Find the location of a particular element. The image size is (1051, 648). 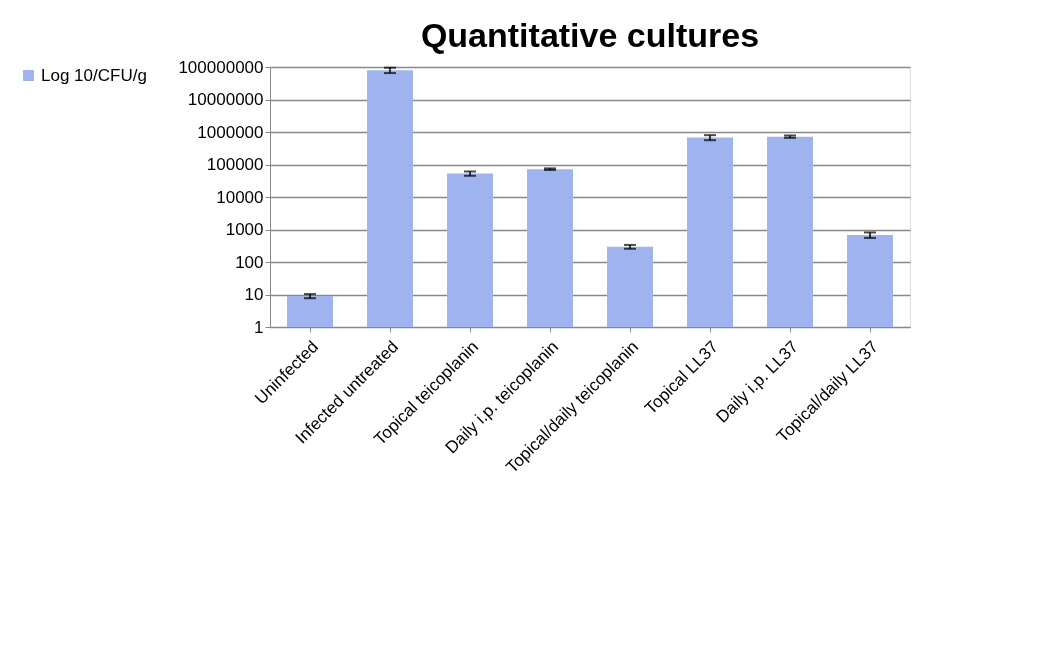

y-tick-label: 100000000 is located at coordinates (221, 67).